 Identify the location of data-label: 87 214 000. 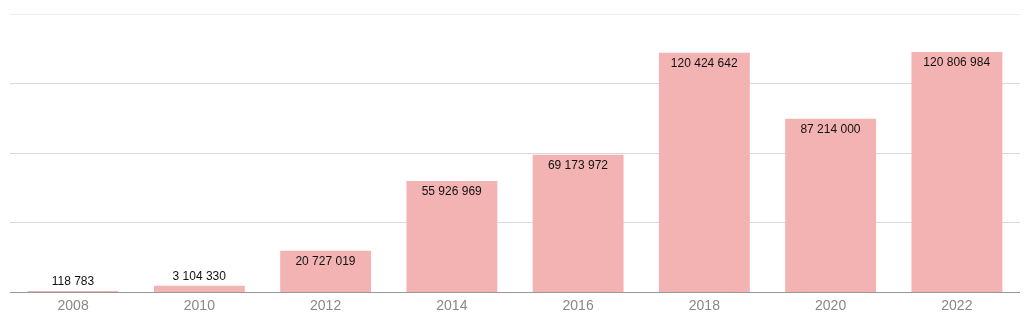
(830, 128).